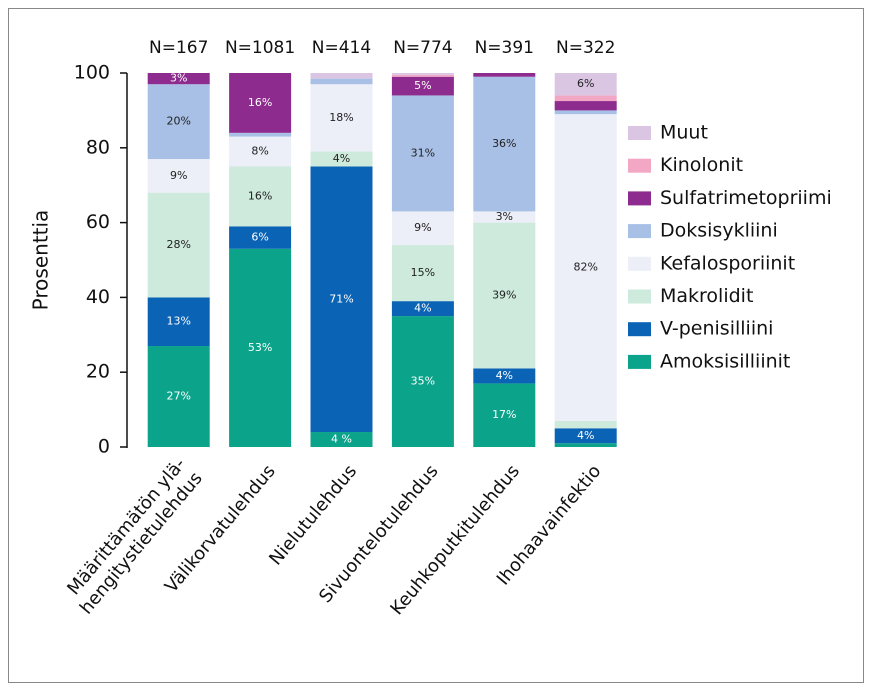 This screenshot has width=872, height=695. I want to click on y-axis-label: Prosenttia, so click(41, 260).